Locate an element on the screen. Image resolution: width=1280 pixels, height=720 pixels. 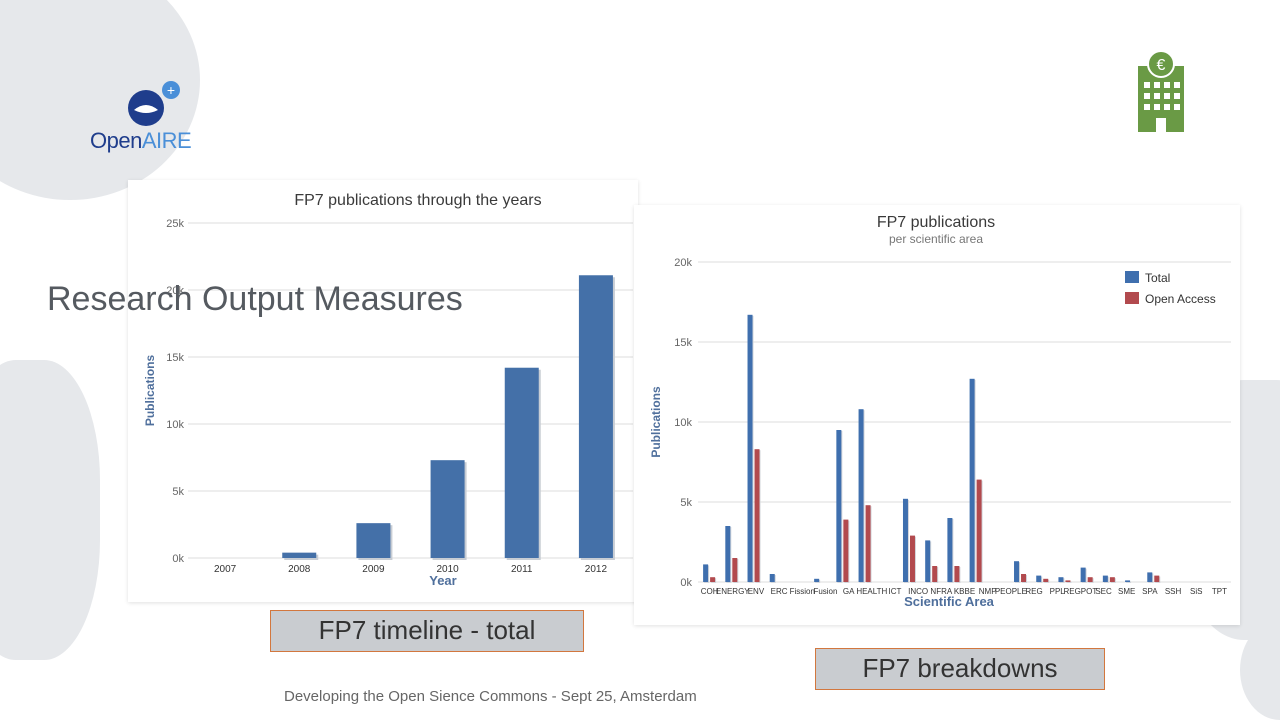
bar-open-access-env is located at coordinates (757, 515).